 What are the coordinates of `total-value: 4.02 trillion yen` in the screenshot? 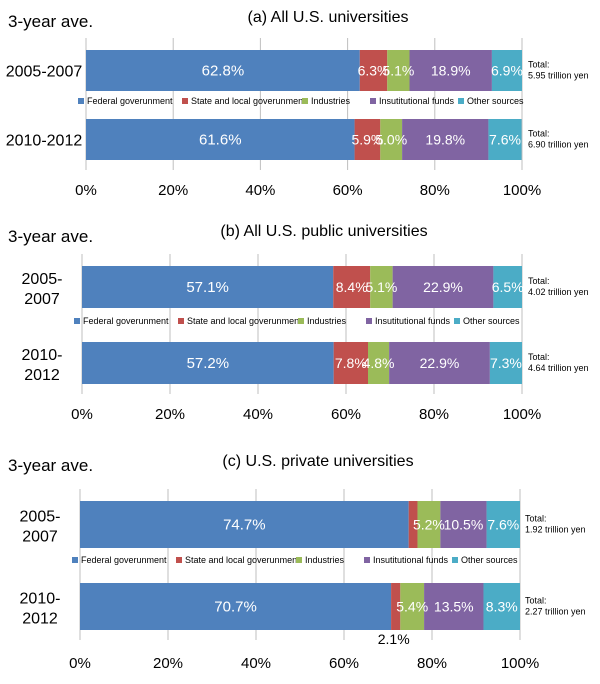 It's located at (558, 292).